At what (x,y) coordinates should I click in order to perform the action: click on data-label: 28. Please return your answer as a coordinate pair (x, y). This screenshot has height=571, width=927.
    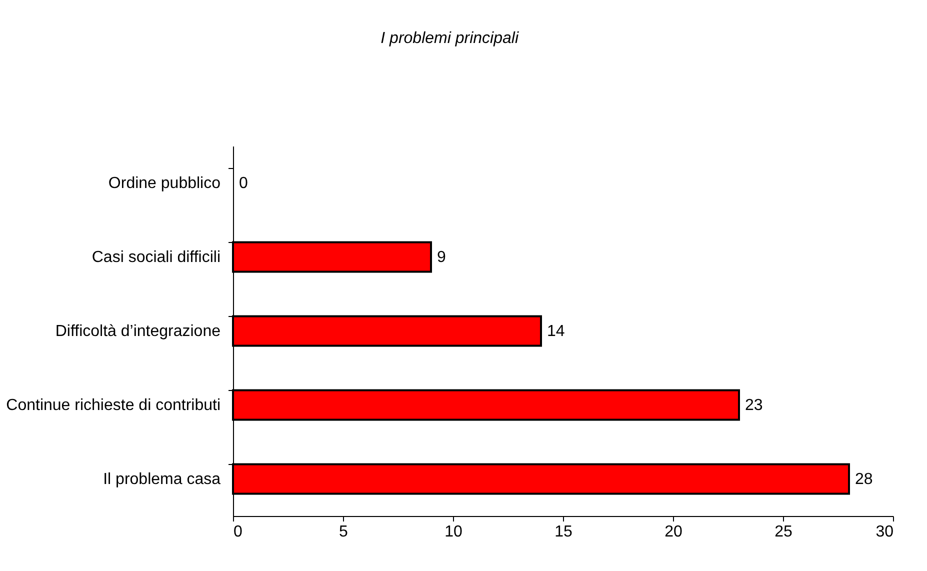
    Looking at the image, I should click on (864, 479).